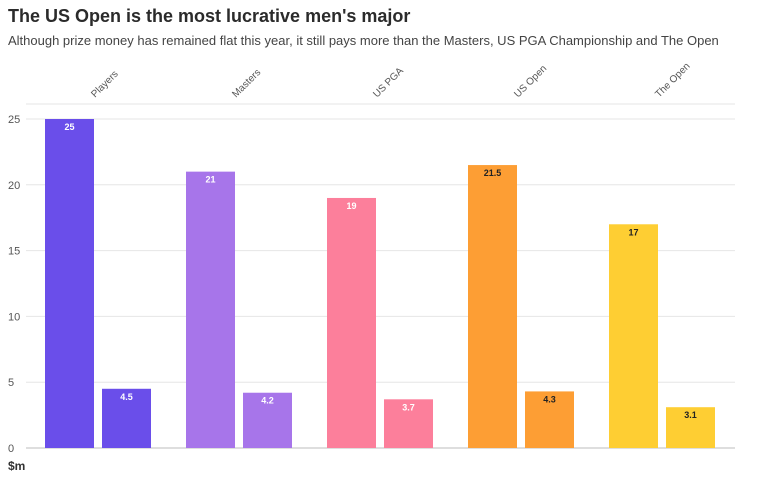 The width and height of the screenshot is (768, 489). Describe the element at coordinates (246, 83) in the screenshot. I see `category-label: Masters` at that location.